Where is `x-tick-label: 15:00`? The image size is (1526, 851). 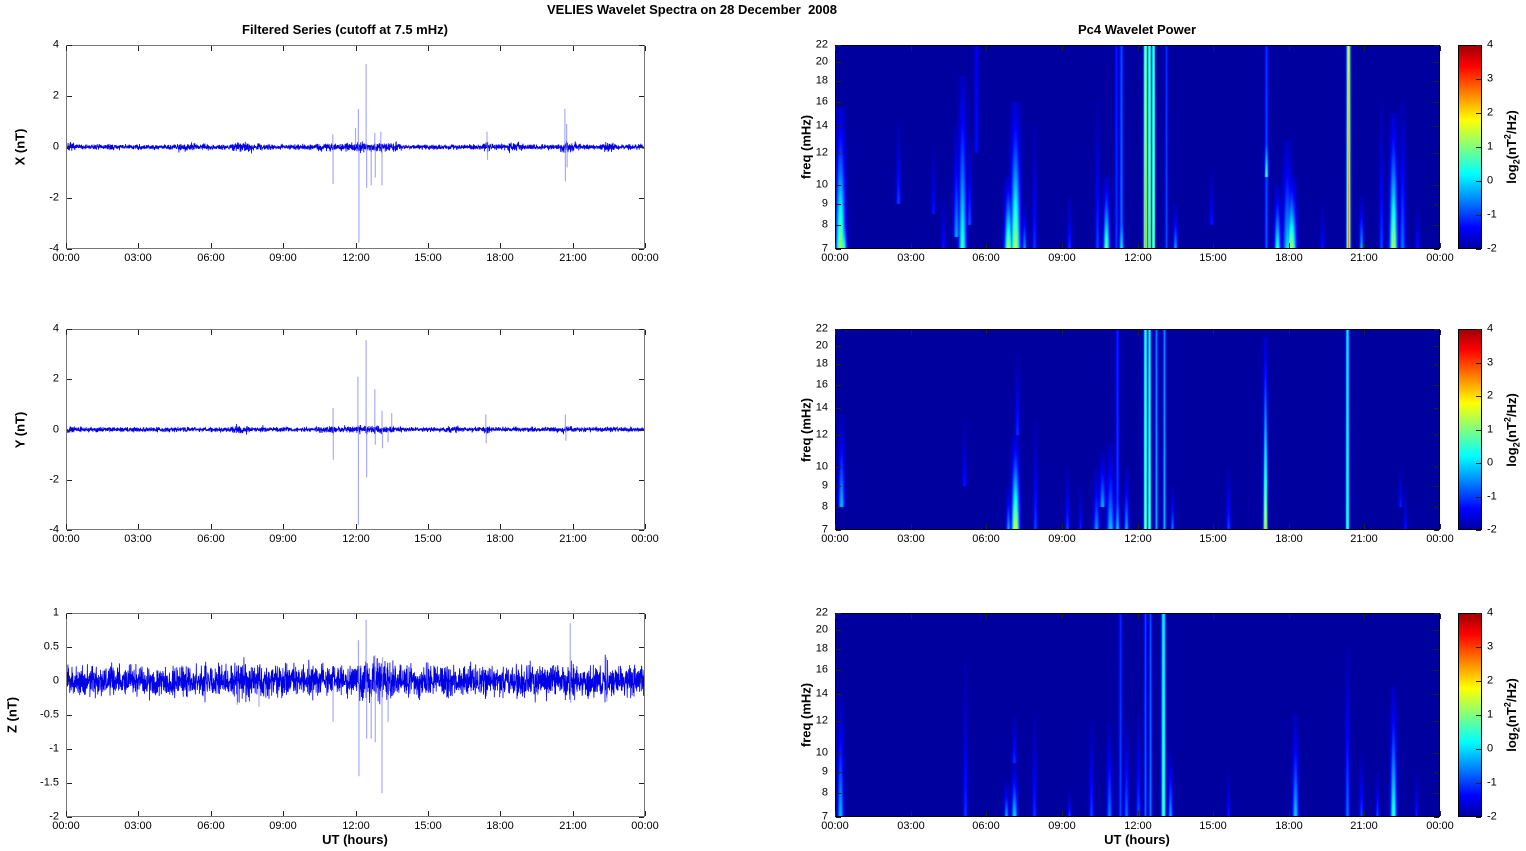 x-tick-label: 15:00 is located at coordinates (428, 258).